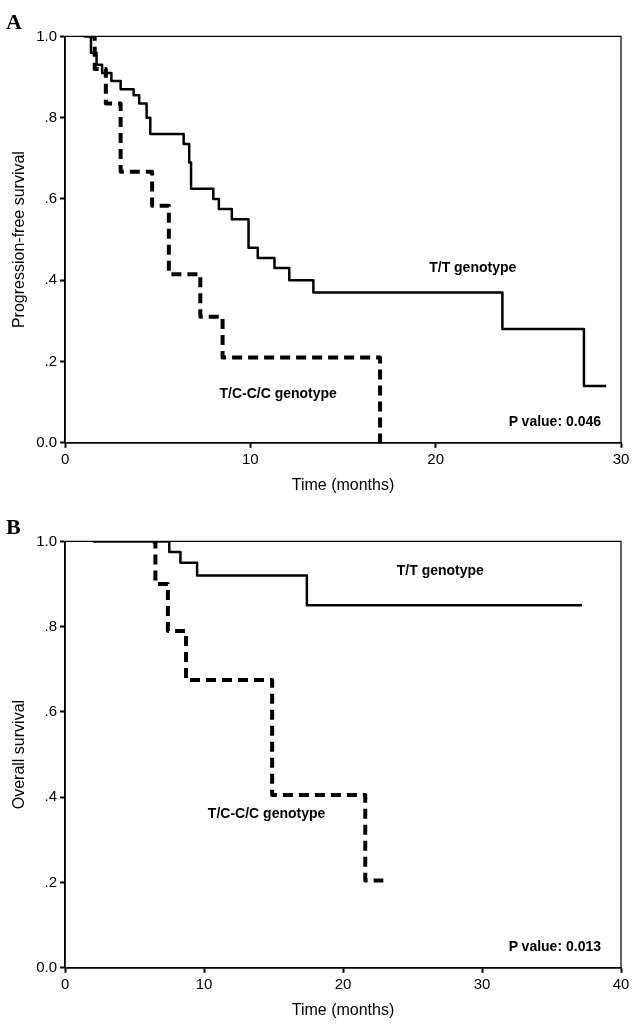  Describe the element at coordinates (555, 420) in the screenshot. I see `annotation: P value: 0.046` at that location.